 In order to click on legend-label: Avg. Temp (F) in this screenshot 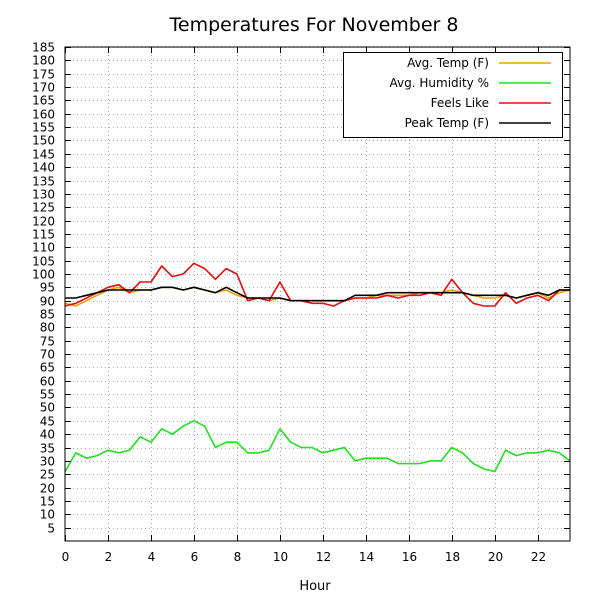, I will do `click(448, 63)`.